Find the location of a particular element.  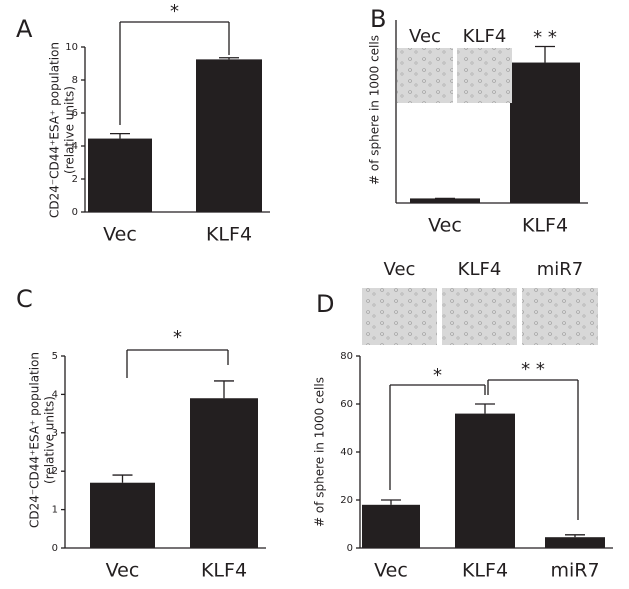

y-tick-label: 10 is located at coordinates (71, 47).